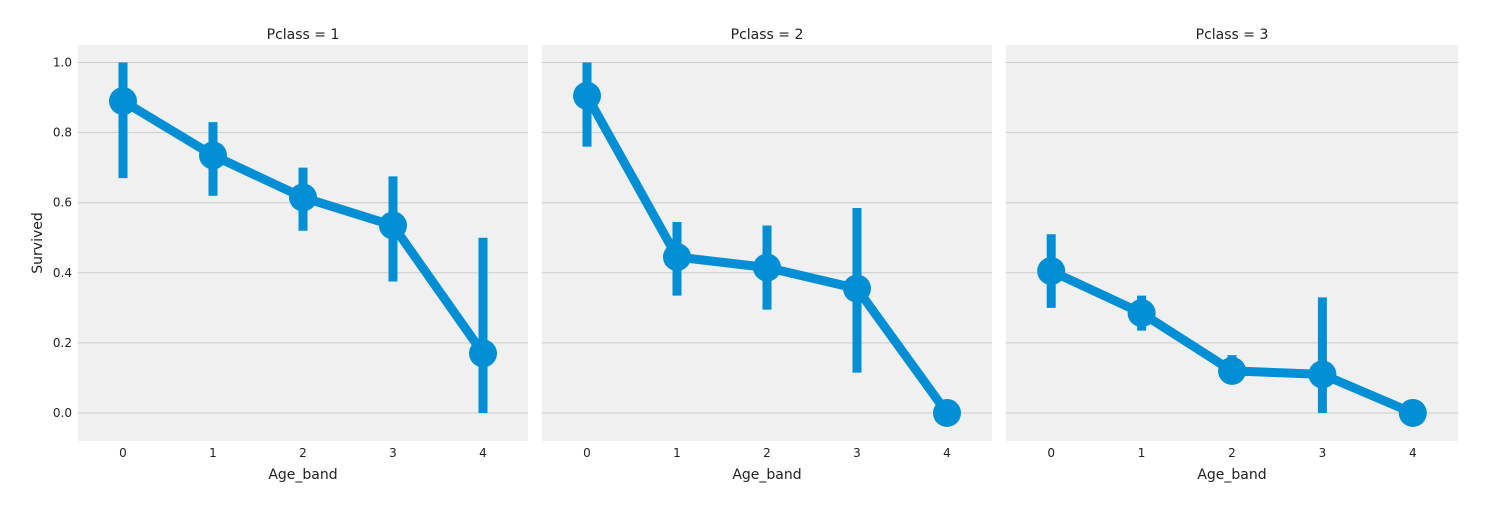  What do you see at coordinates (38, 242) in the screenshot?
I see `y-axis-label: Survived` at bounding box center [38, 242].